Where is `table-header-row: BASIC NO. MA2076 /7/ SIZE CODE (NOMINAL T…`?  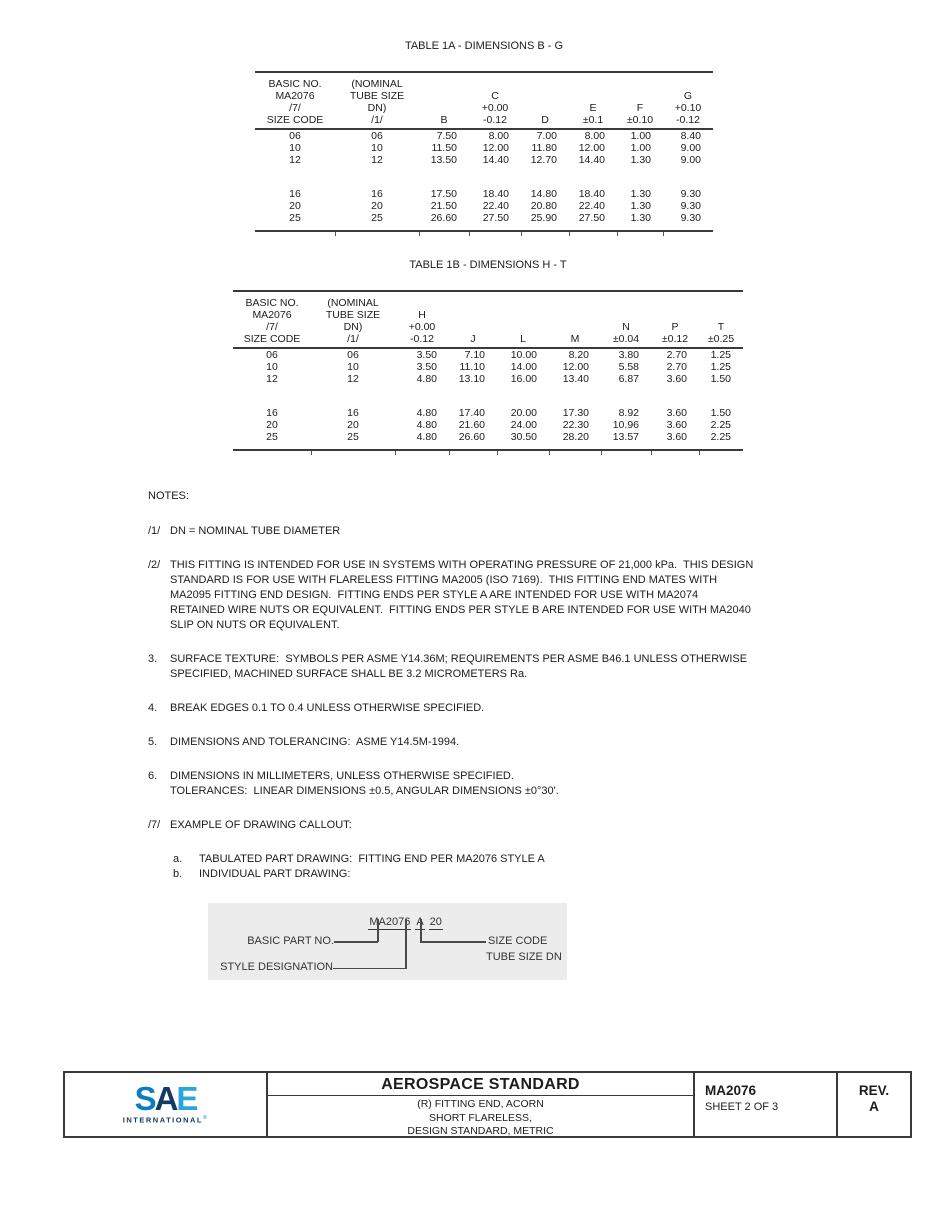
table-header-row: BASIC NO. MA2076 /7/ SIZE CODE (NOMINAL T… is located at coordinates (484, 101).